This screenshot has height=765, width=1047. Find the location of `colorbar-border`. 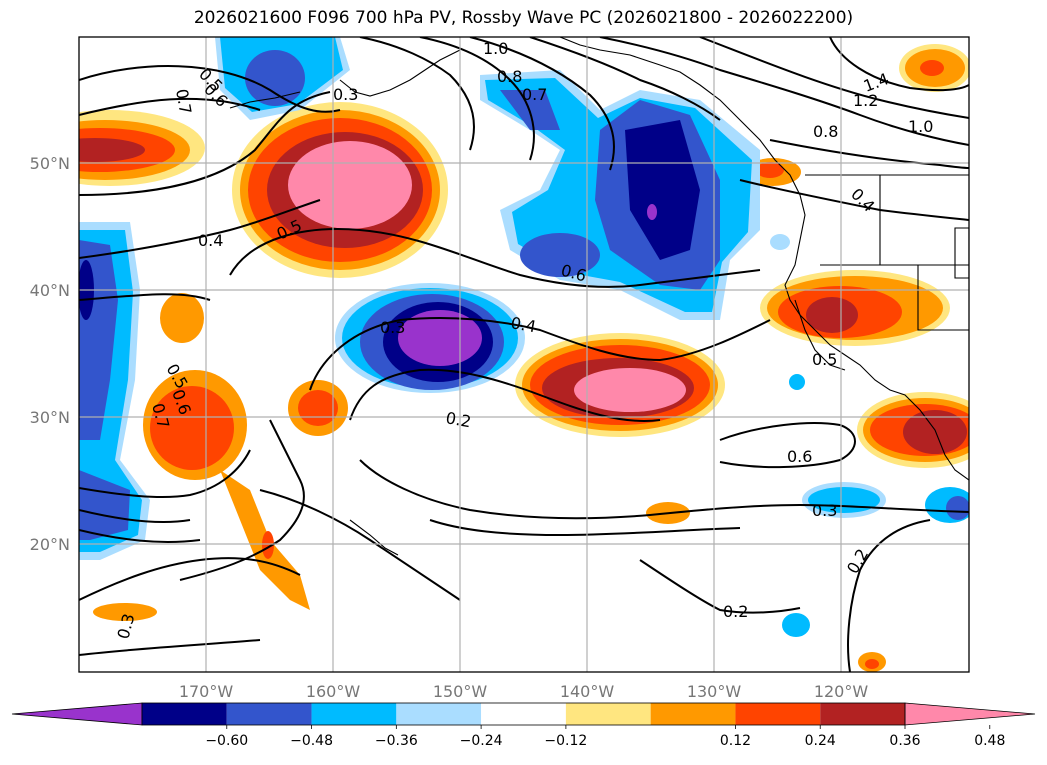

colorbar-border is located at coordinates (523, 714).